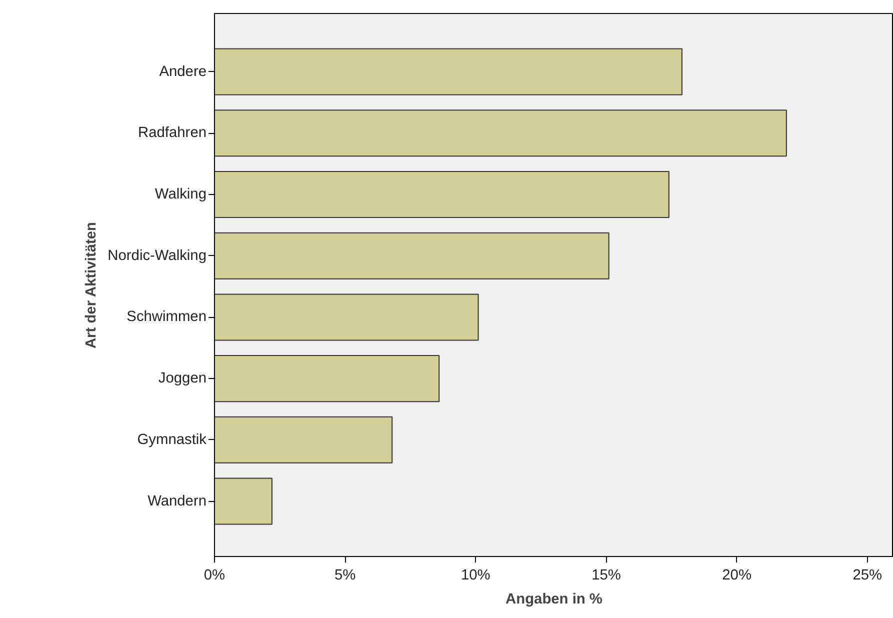 The image size is (893, 618). I want to click on x-tick-label: 5%, so click(345, 576).